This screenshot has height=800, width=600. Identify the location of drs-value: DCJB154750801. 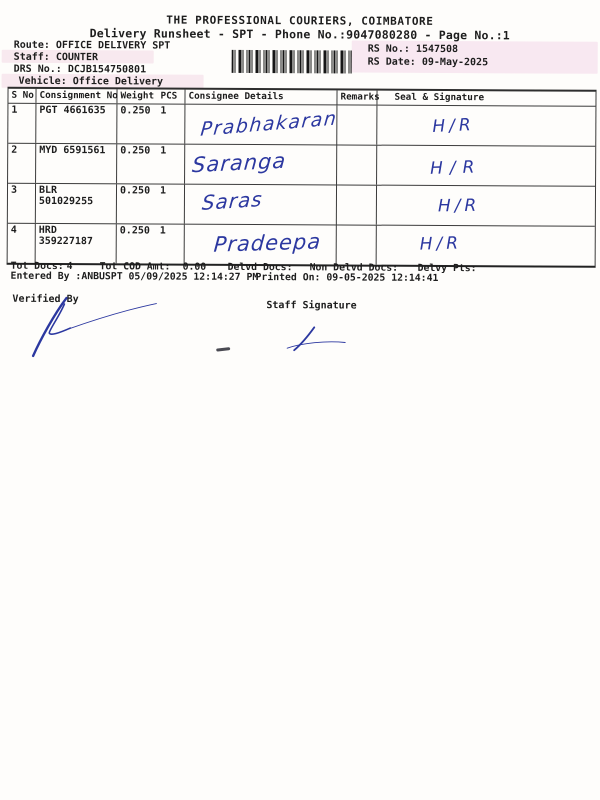
(107, 70).